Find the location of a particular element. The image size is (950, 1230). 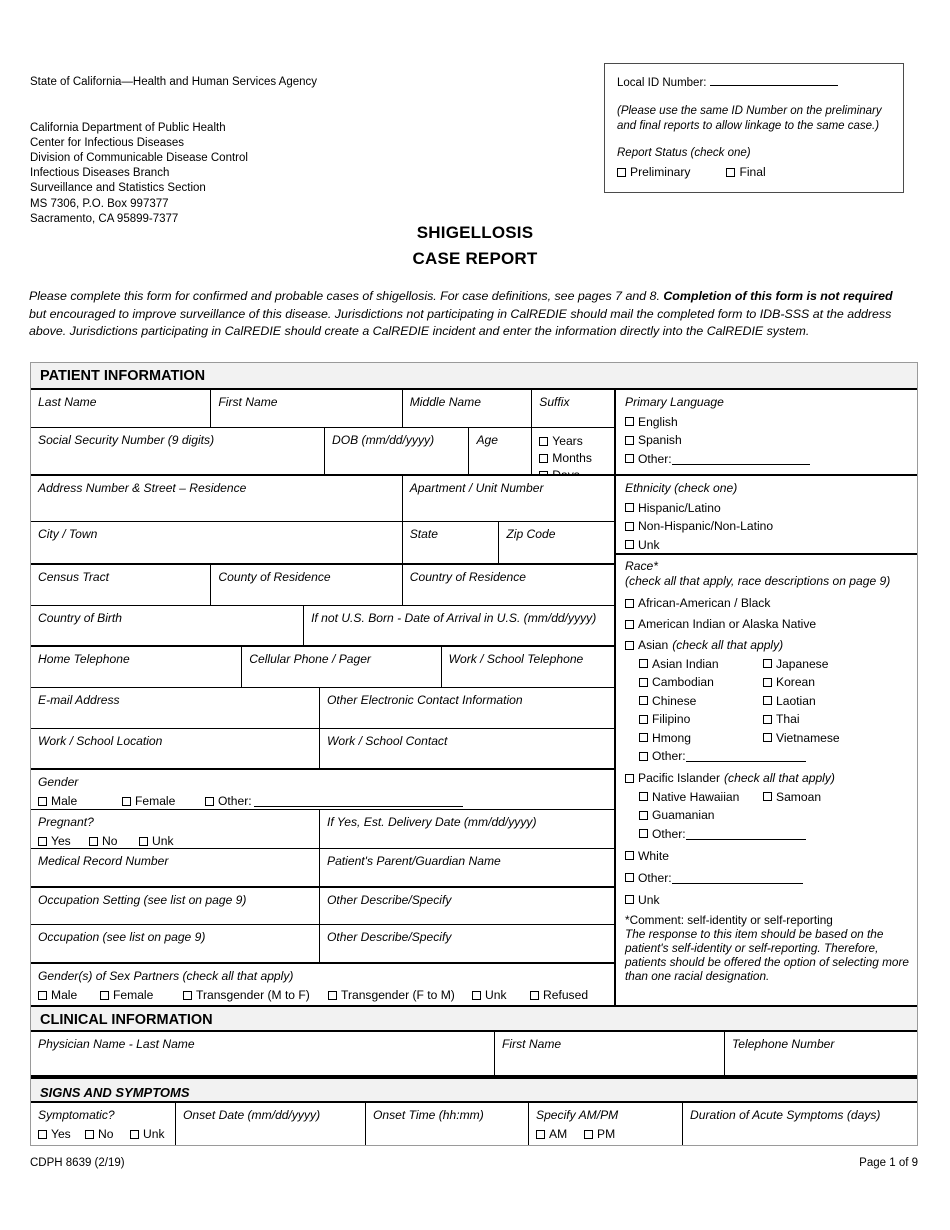

checkbox-pi-other: Other: is located at coordinates (774, 834).